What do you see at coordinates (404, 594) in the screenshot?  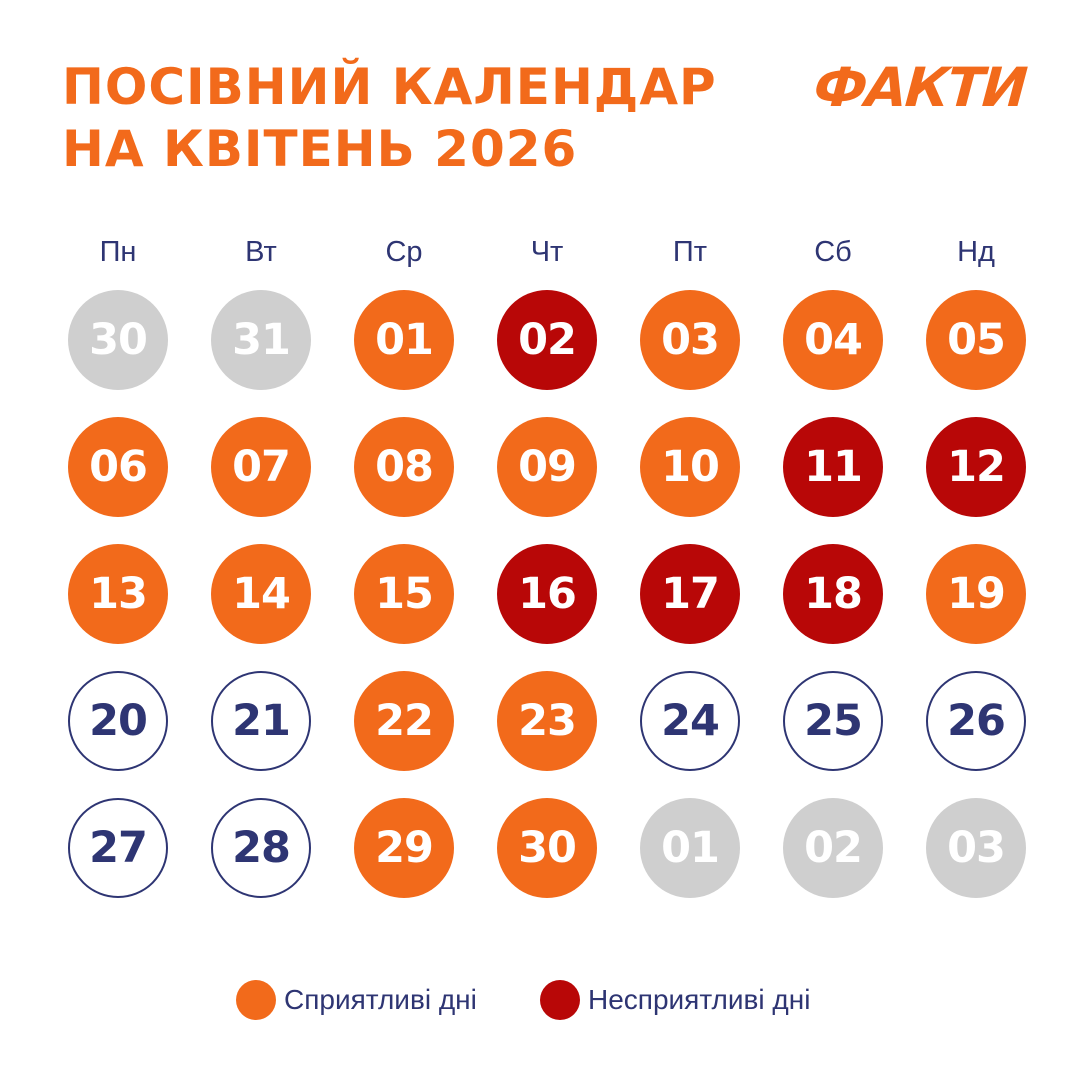 I see `calendar-day-good: 15` at bounding box center [404, 594].